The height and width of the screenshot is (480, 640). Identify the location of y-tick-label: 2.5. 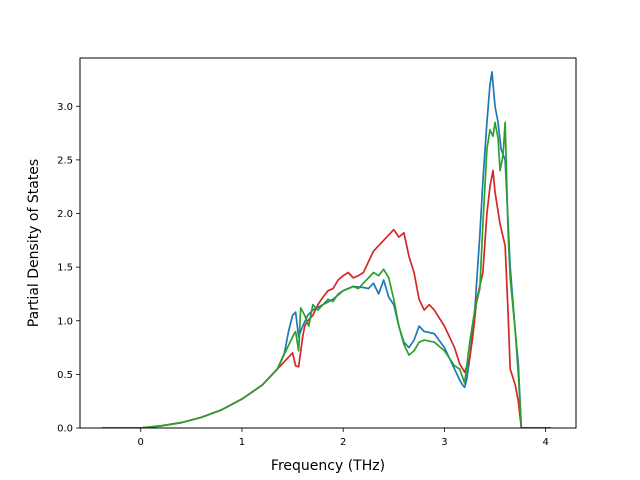
(65, 160).